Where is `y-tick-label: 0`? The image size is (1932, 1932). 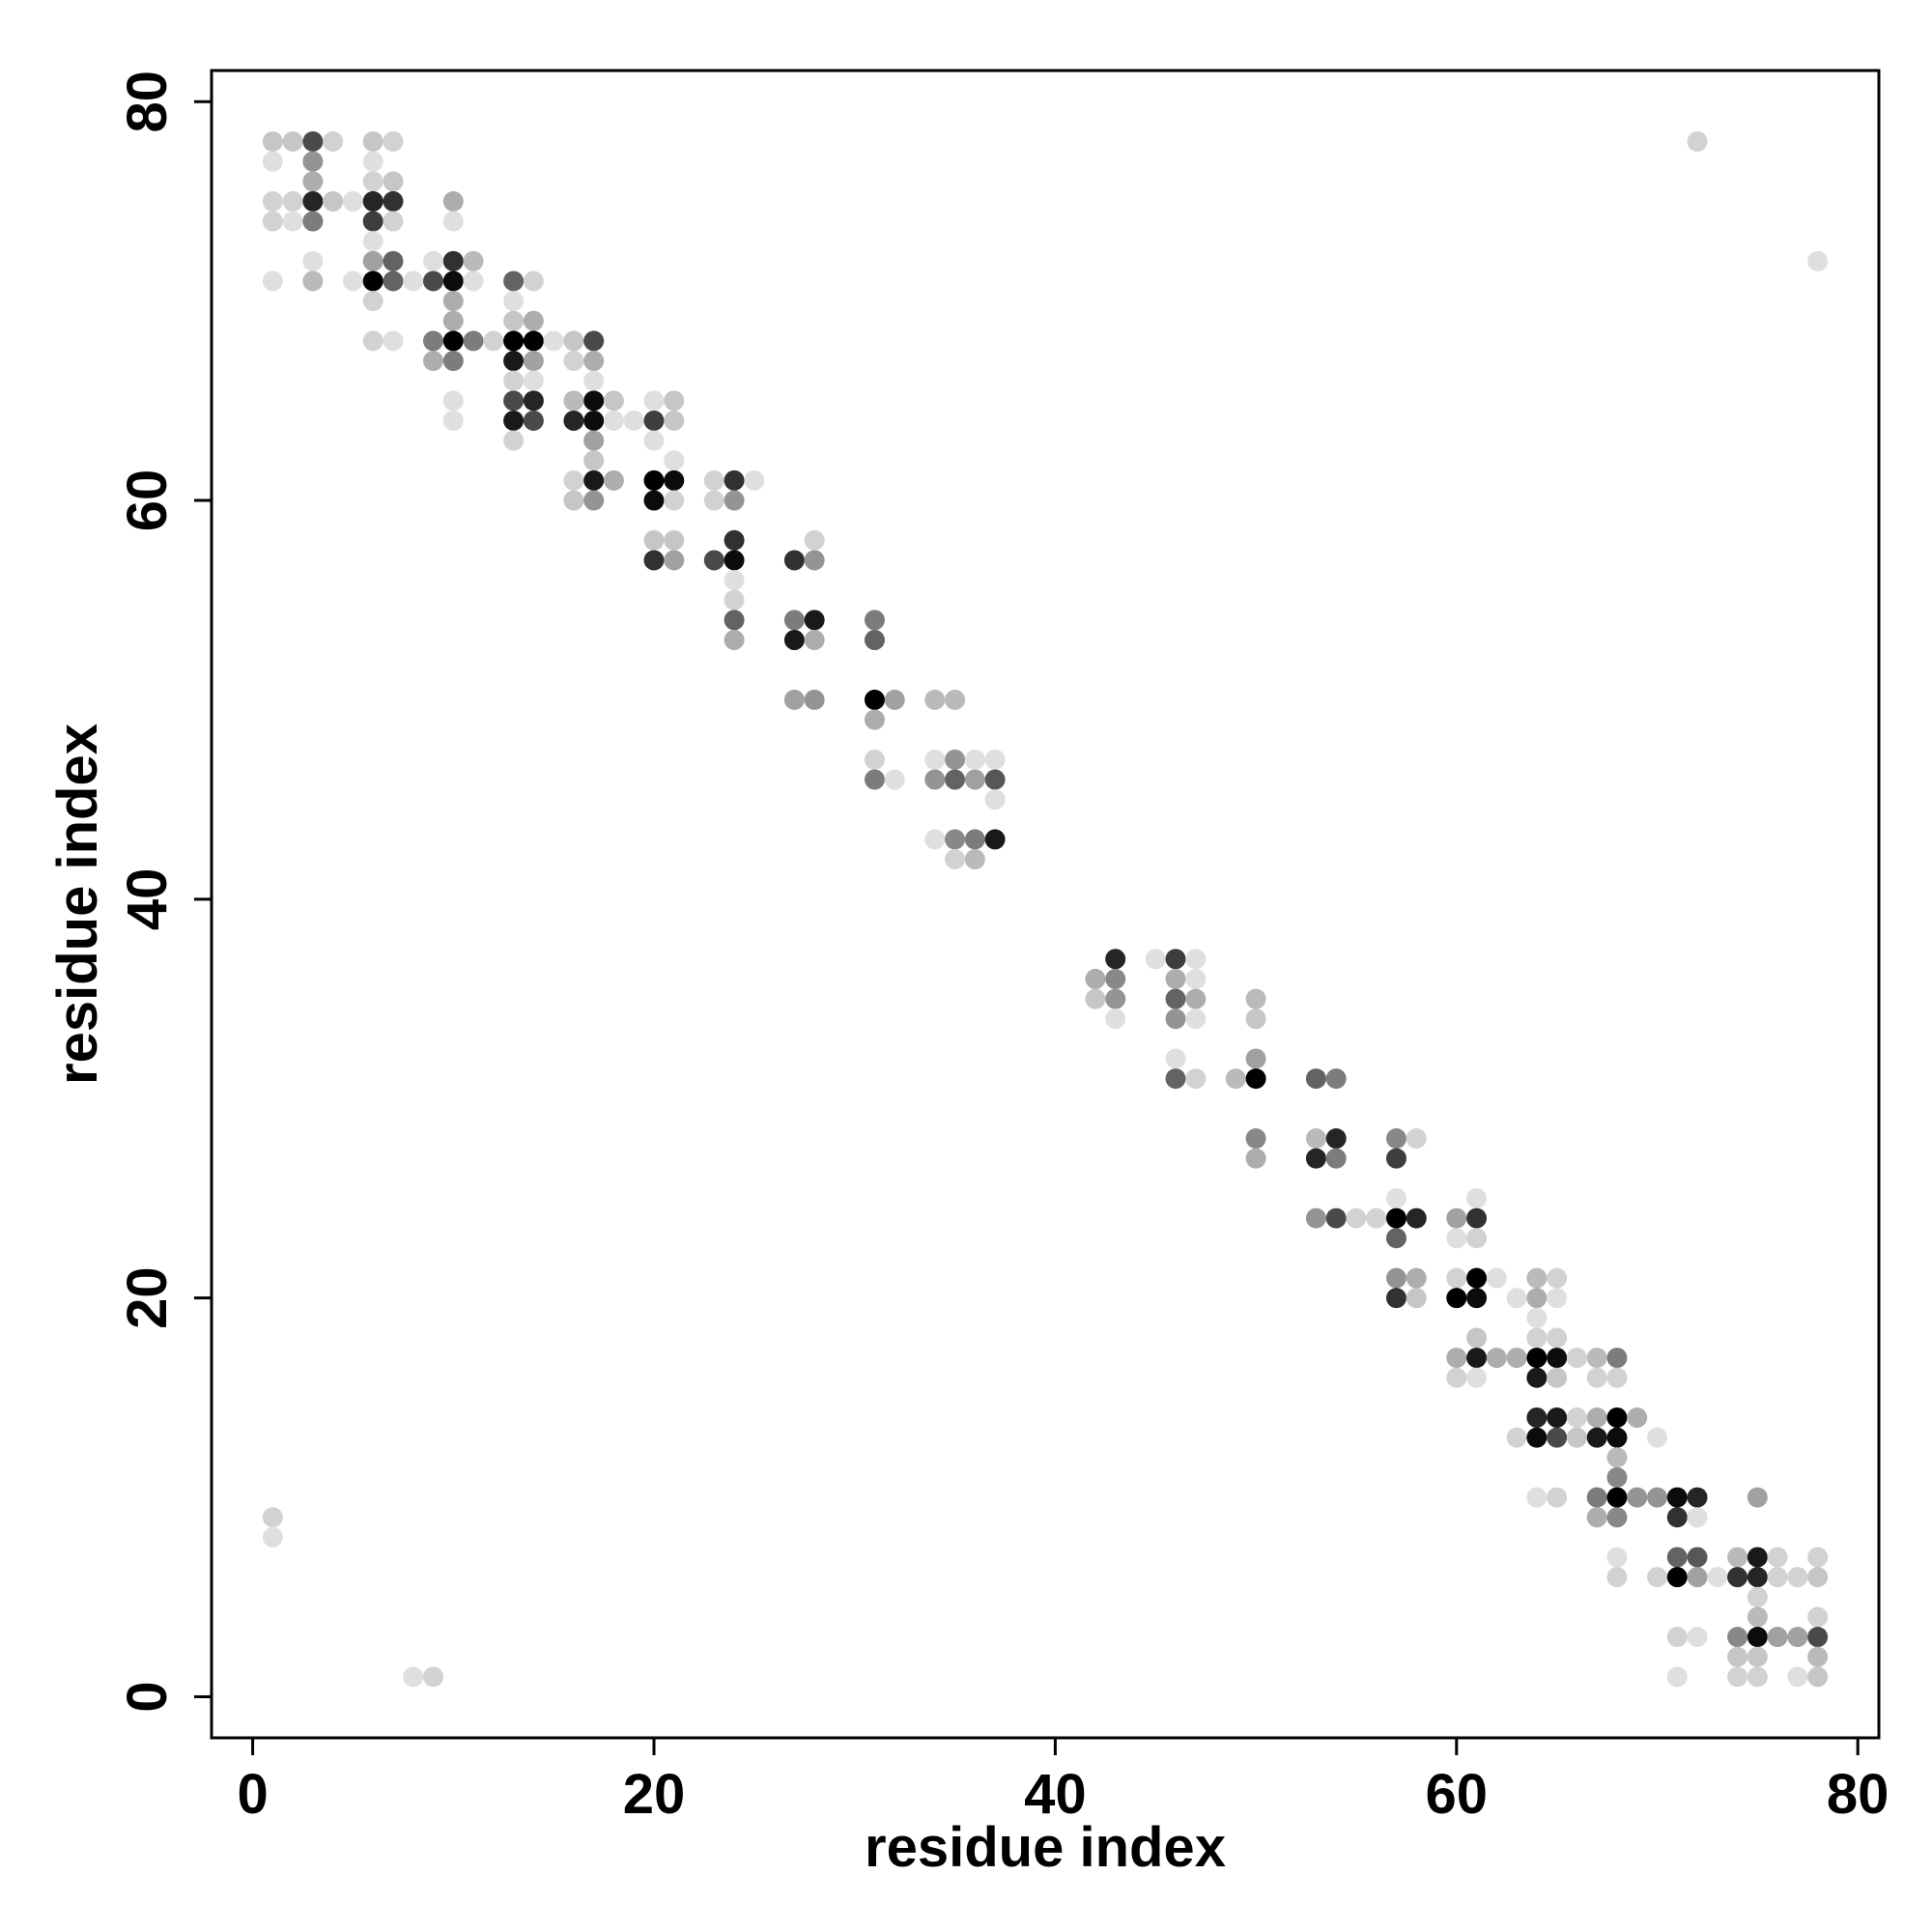
y-tick-label: 0 is located at coordinates (147, 1696).